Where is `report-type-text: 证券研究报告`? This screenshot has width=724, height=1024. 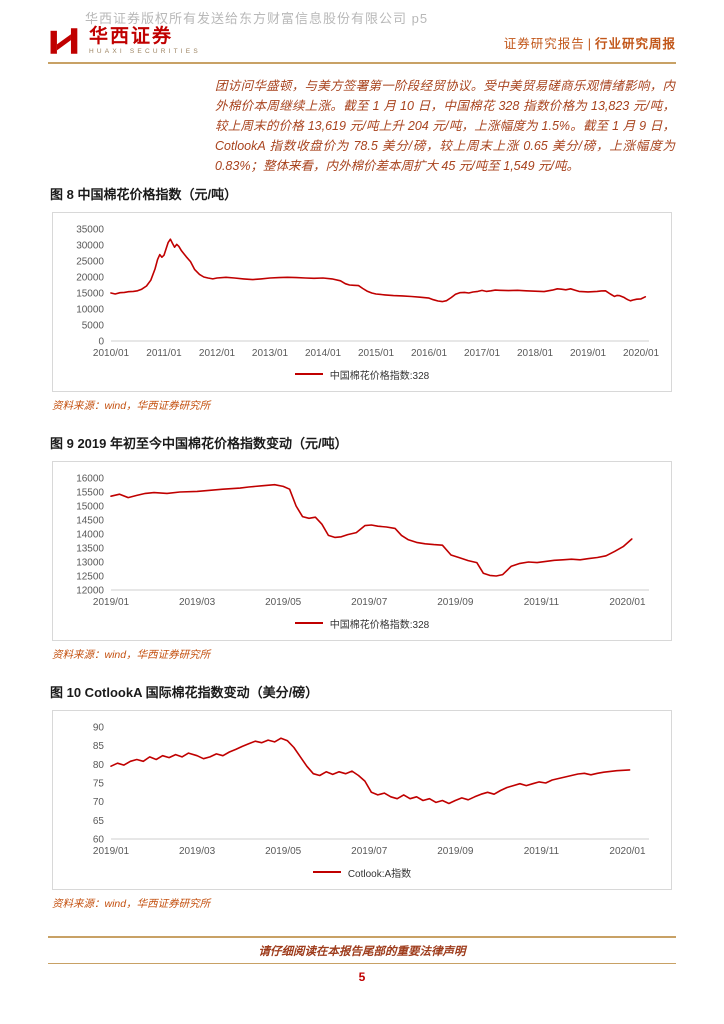 report-type-text: 证券研究报告 is located at coordinates (544, 44).